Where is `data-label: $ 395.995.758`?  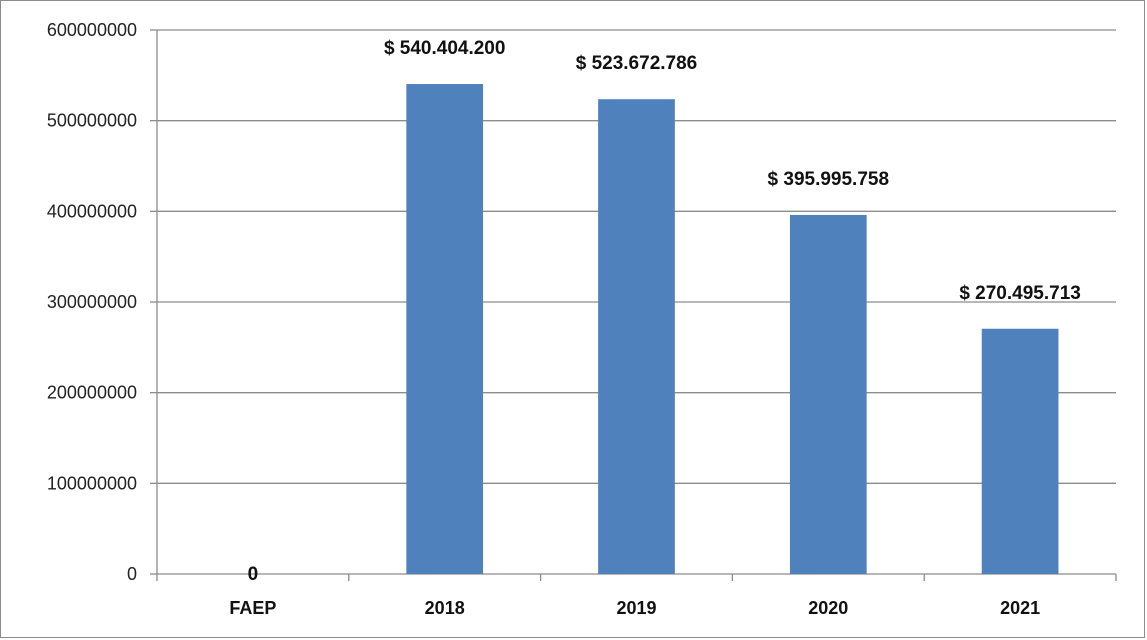 data-label: $ 395.995.758 is located at coordinates (829, 179).